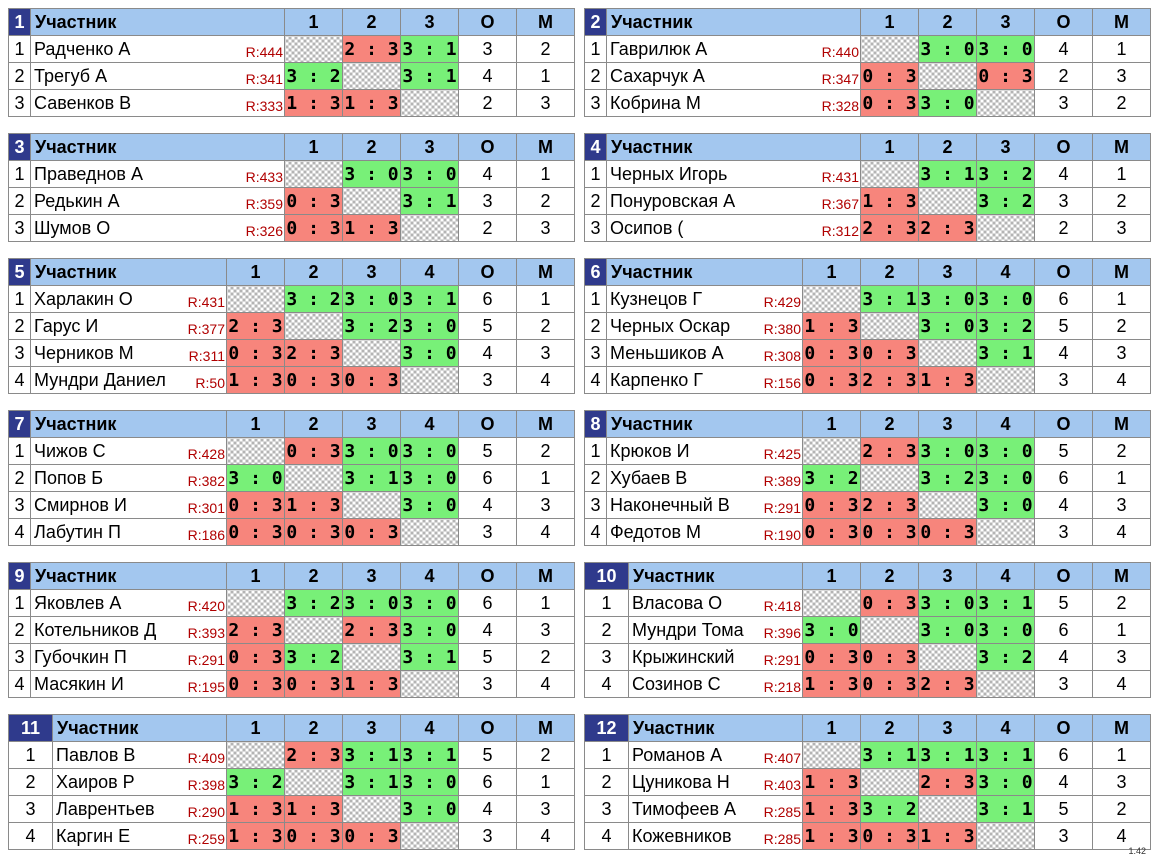 The width and height of the screenshot is (1152, 858). I want to click on player-cell: Кобрина М R:328, so click(733, 103).